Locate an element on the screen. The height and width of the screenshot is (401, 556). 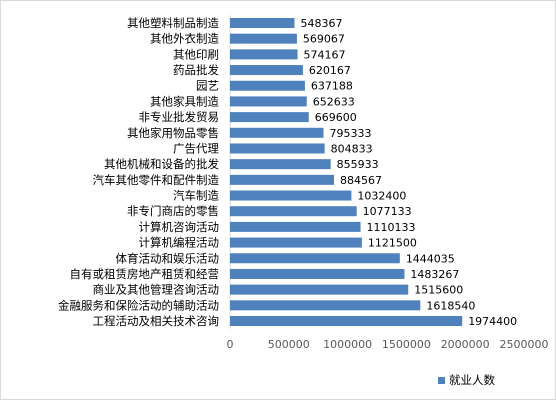
data-label: 1515600 is located at coordinates (438, 290).